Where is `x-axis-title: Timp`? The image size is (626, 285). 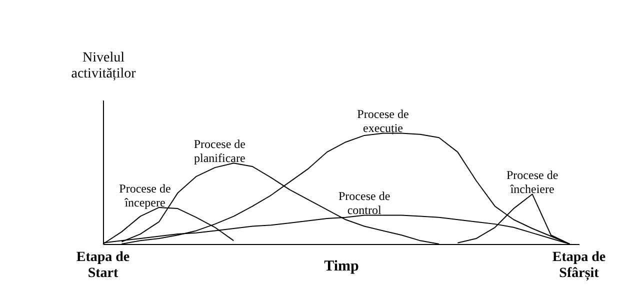 x-axis-title: Timp is located at coordinates (341, 266).